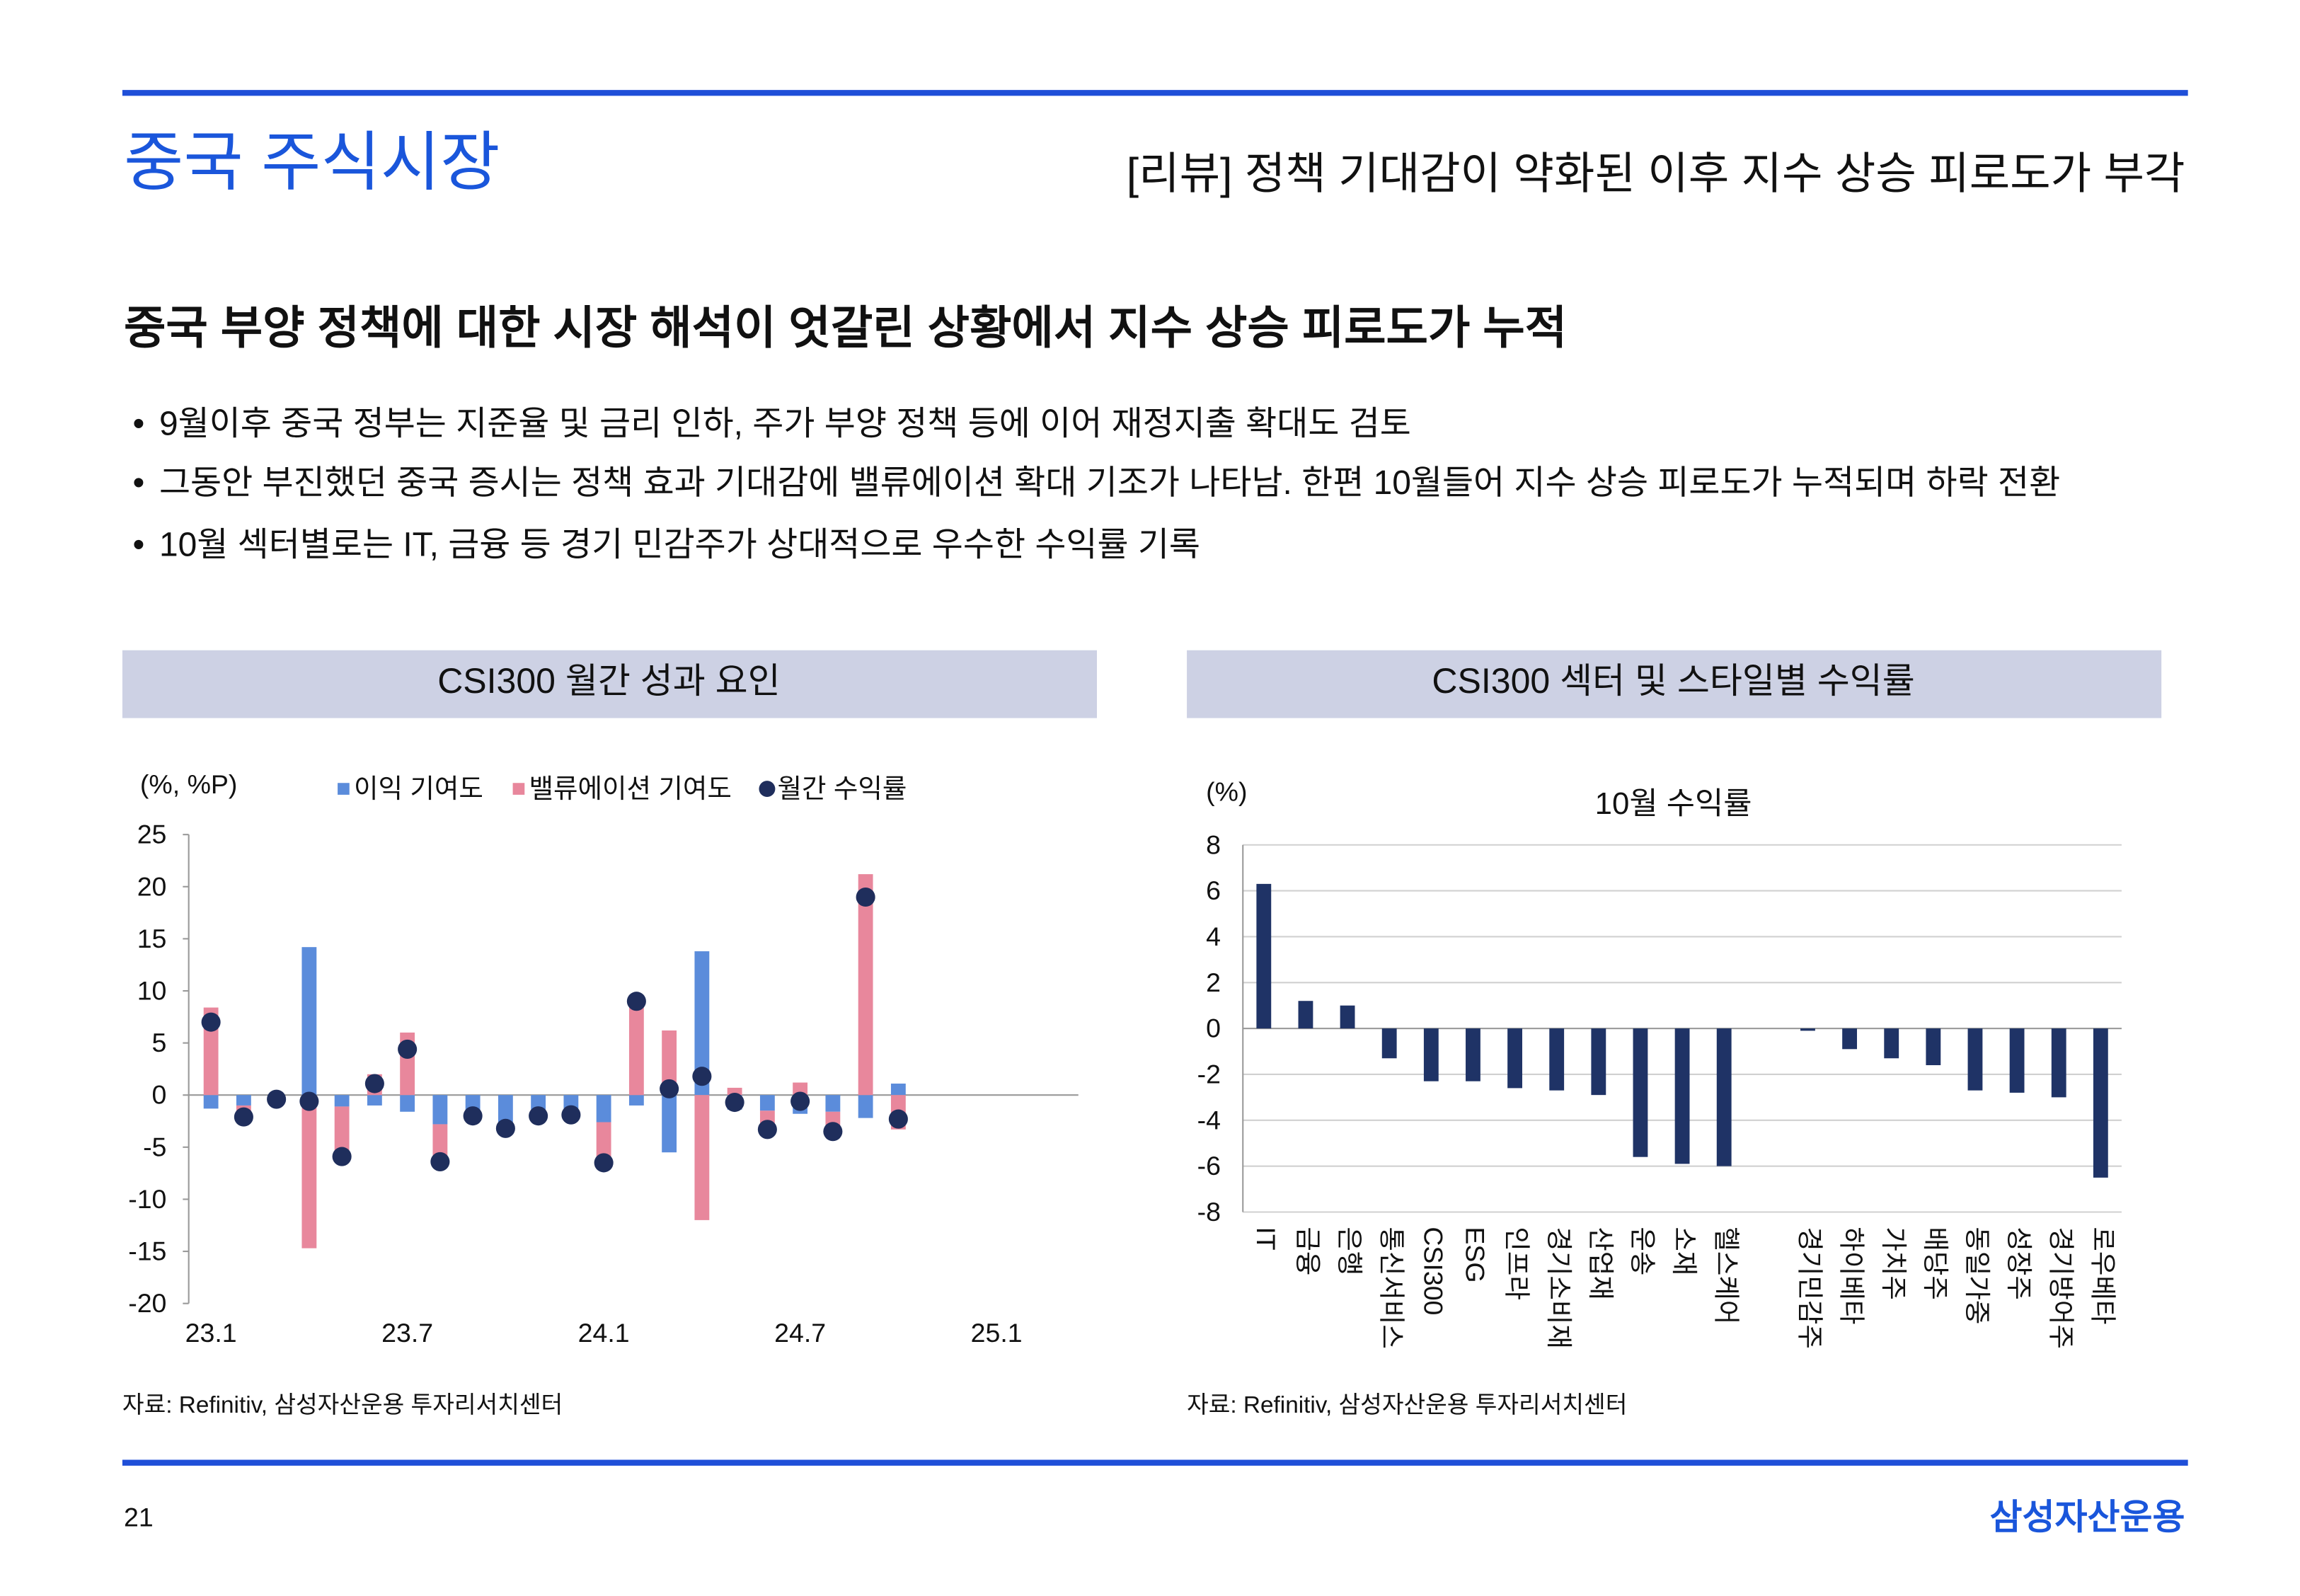 This screenshot has height=1596, width=2300. What do you see at coordinates (1391, 1287) in the screenshot?
I see `x-tick-label: 통신서비스` at bounding box center [1391, 1287].